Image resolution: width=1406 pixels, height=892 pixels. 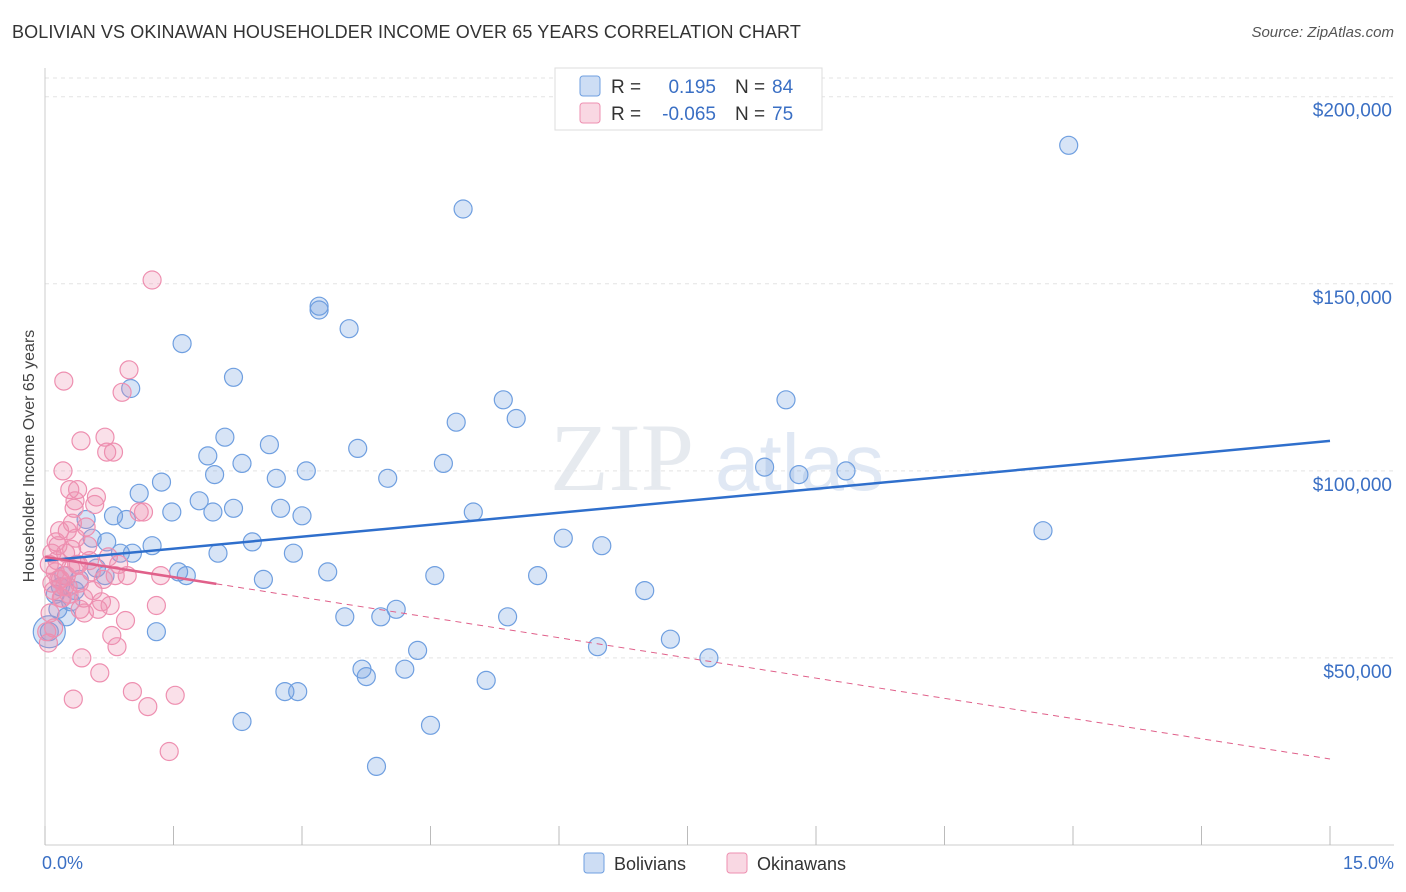 I want to click on watermark: ZIP atlas, so click(x=717, y=457).